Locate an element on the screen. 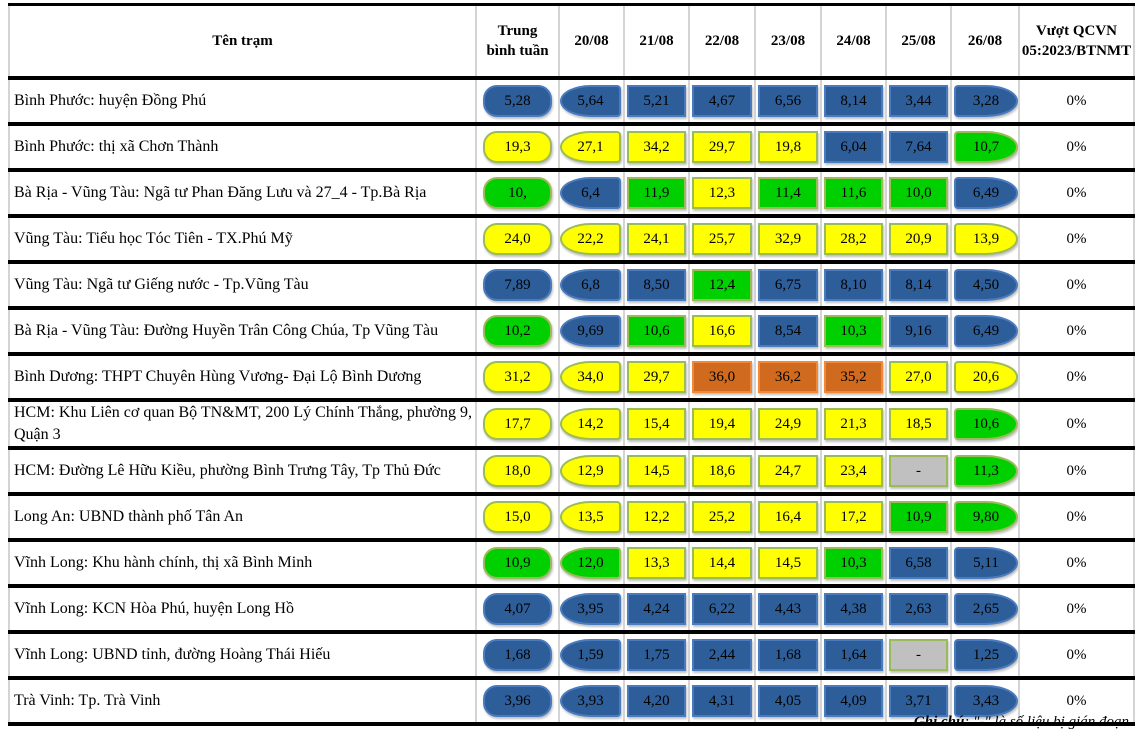 This screenshot has width=1143, height=743. daily-value: 8,10 is located at coordinates (853, 285).